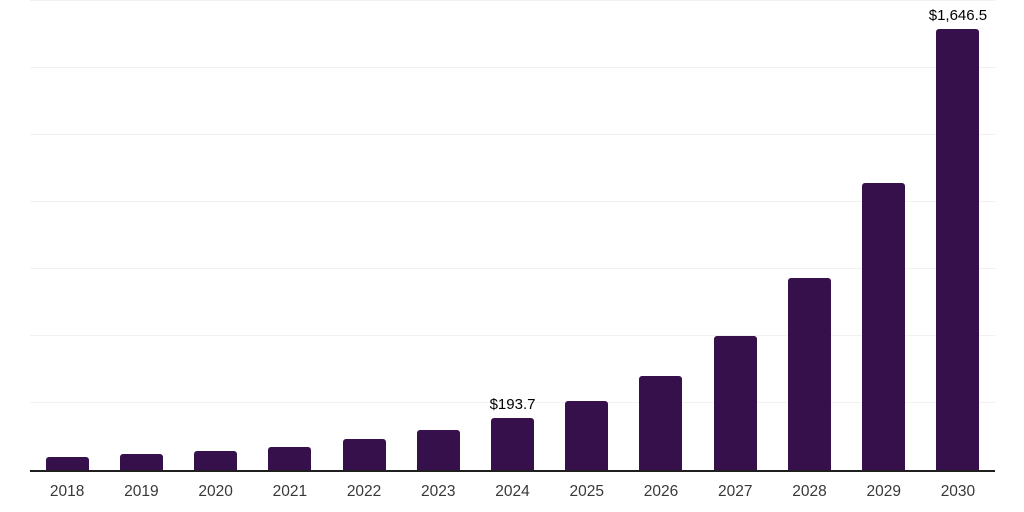 The width and height of the screenshot is (1024, 512). I want to click on x-tick-label-2026: 2026, so click(661, 491).